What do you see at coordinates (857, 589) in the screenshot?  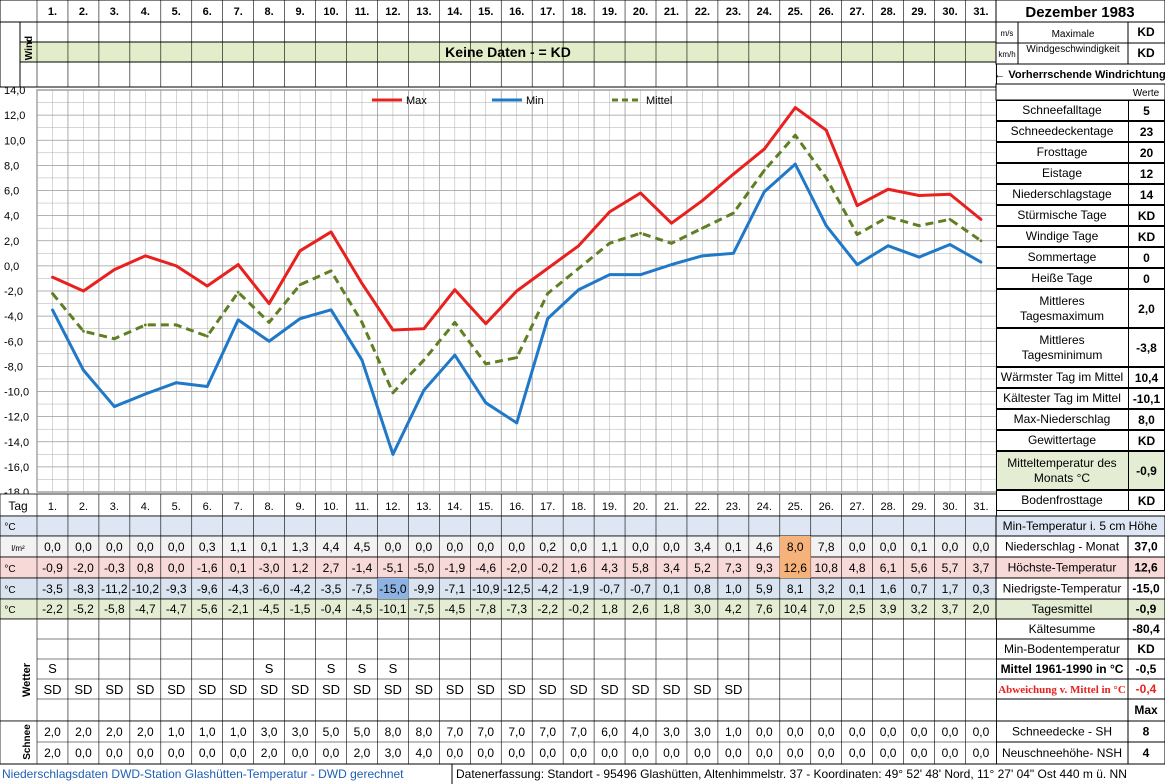 I see `tmin-cell-27: 0,1` at bounding box center [857, 589].